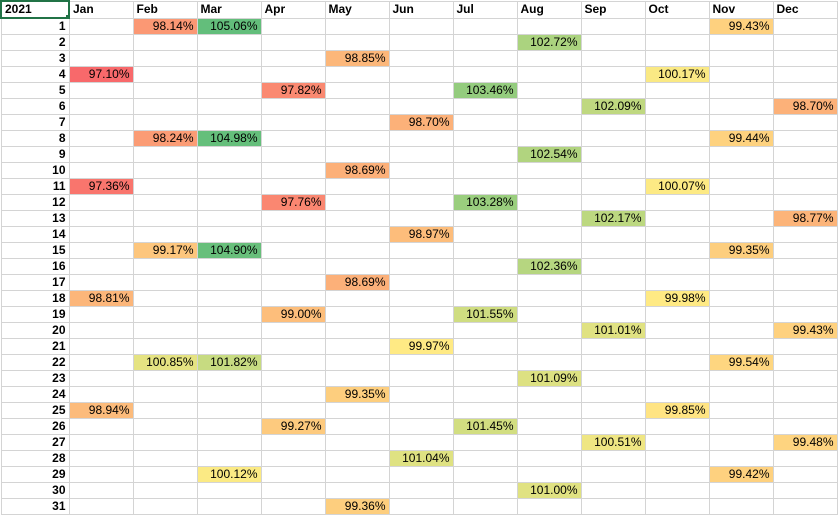 Image resolution: width=839 pixels, height=518 pixels. Describe the element at coordinates (549, 42) in the screenshot. I see `value-cell: 102.72%` at that location.